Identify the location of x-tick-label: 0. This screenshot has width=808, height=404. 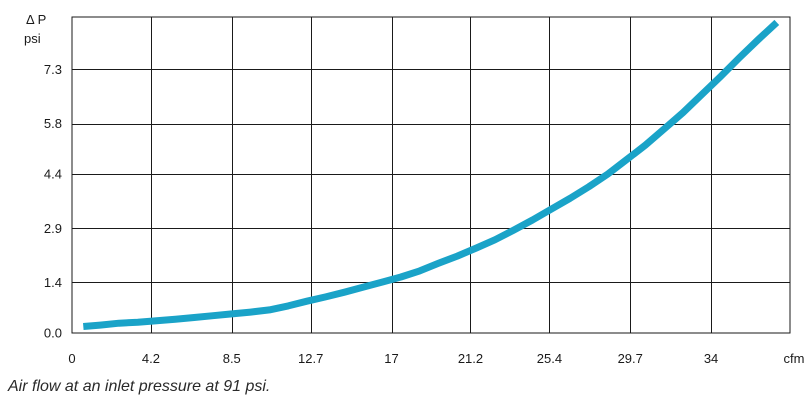
(71, 358).